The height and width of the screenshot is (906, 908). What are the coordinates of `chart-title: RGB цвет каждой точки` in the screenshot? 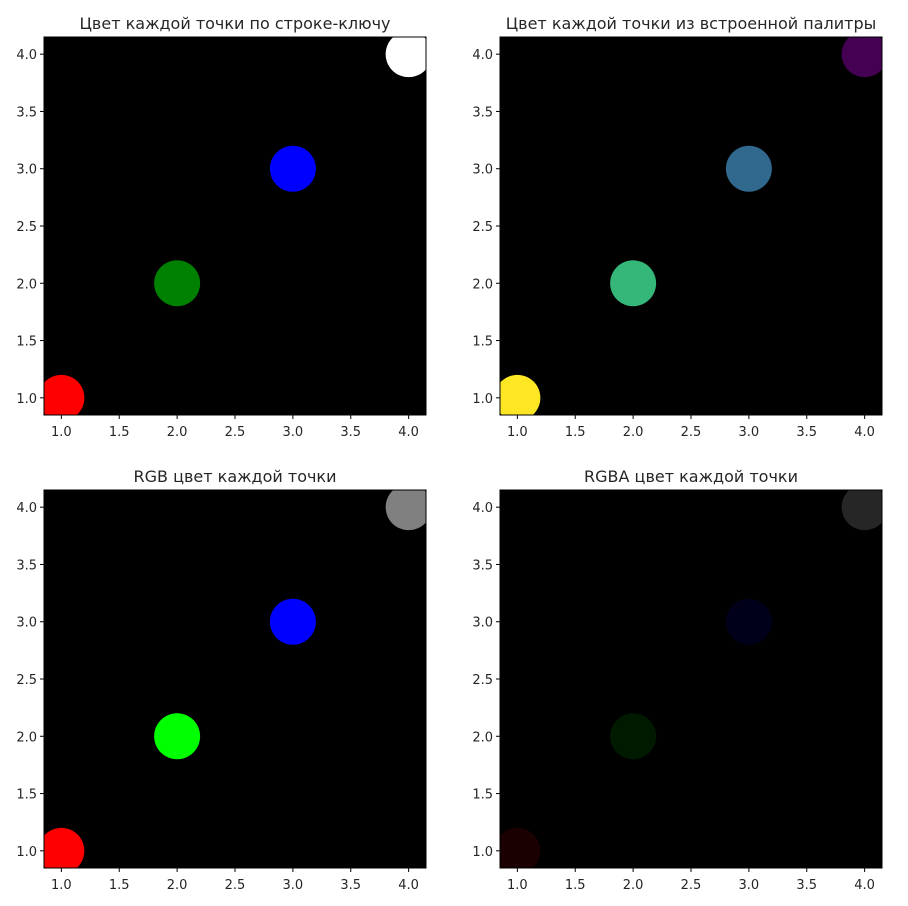 It's located at (235, 476).